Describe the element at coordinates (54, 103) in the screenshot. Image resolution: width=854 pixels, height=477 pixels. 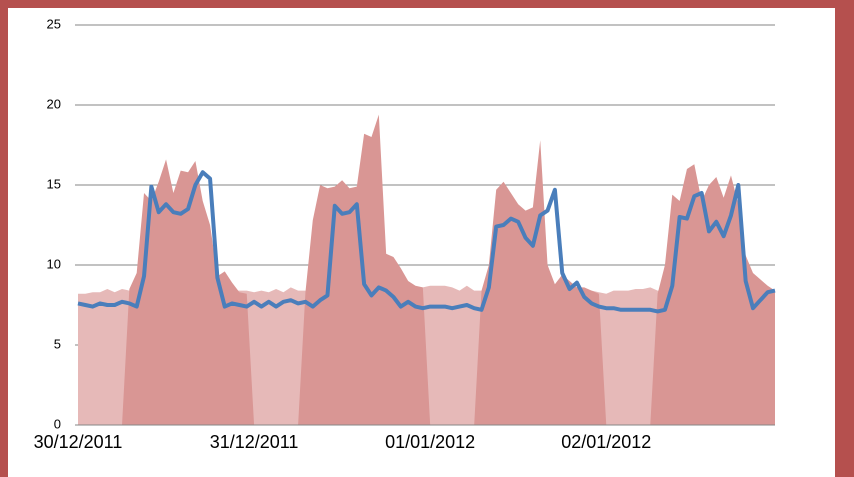
I see `y-tick-label: 20` at that location.